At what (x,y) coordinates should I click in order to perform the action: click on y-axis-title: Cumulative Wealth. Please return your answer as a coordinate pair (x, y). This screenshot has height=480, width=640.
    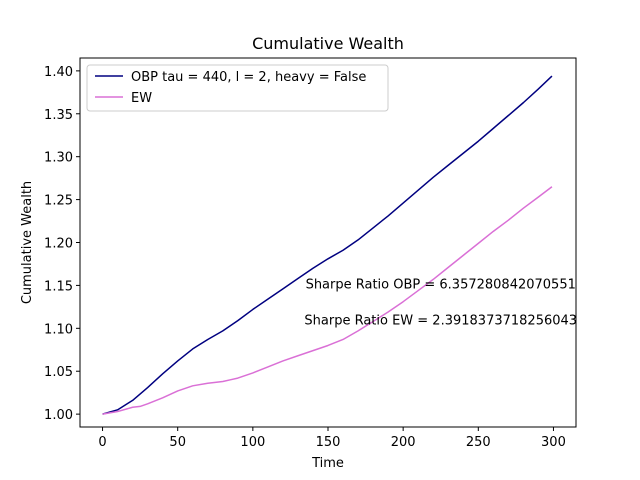
    Looking at the image, I should click on (27, 242).